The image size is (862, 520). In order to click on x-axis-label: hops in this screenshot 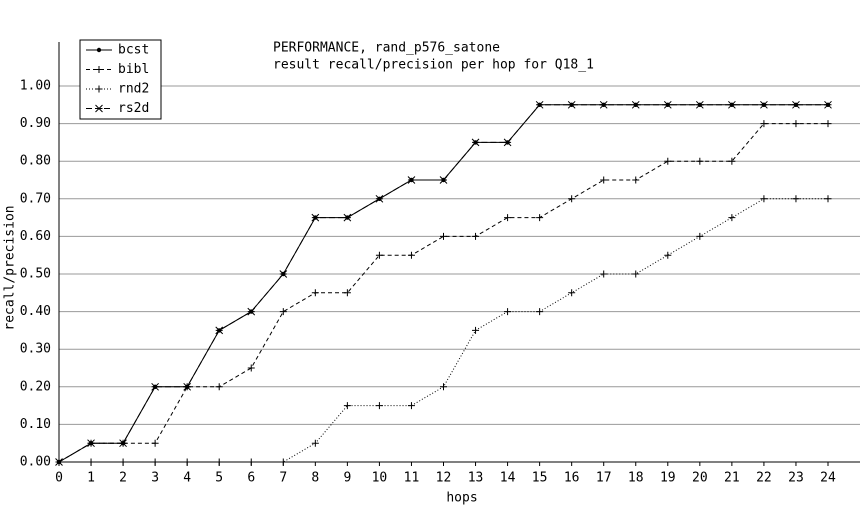, I will do `click(461, 498)`.